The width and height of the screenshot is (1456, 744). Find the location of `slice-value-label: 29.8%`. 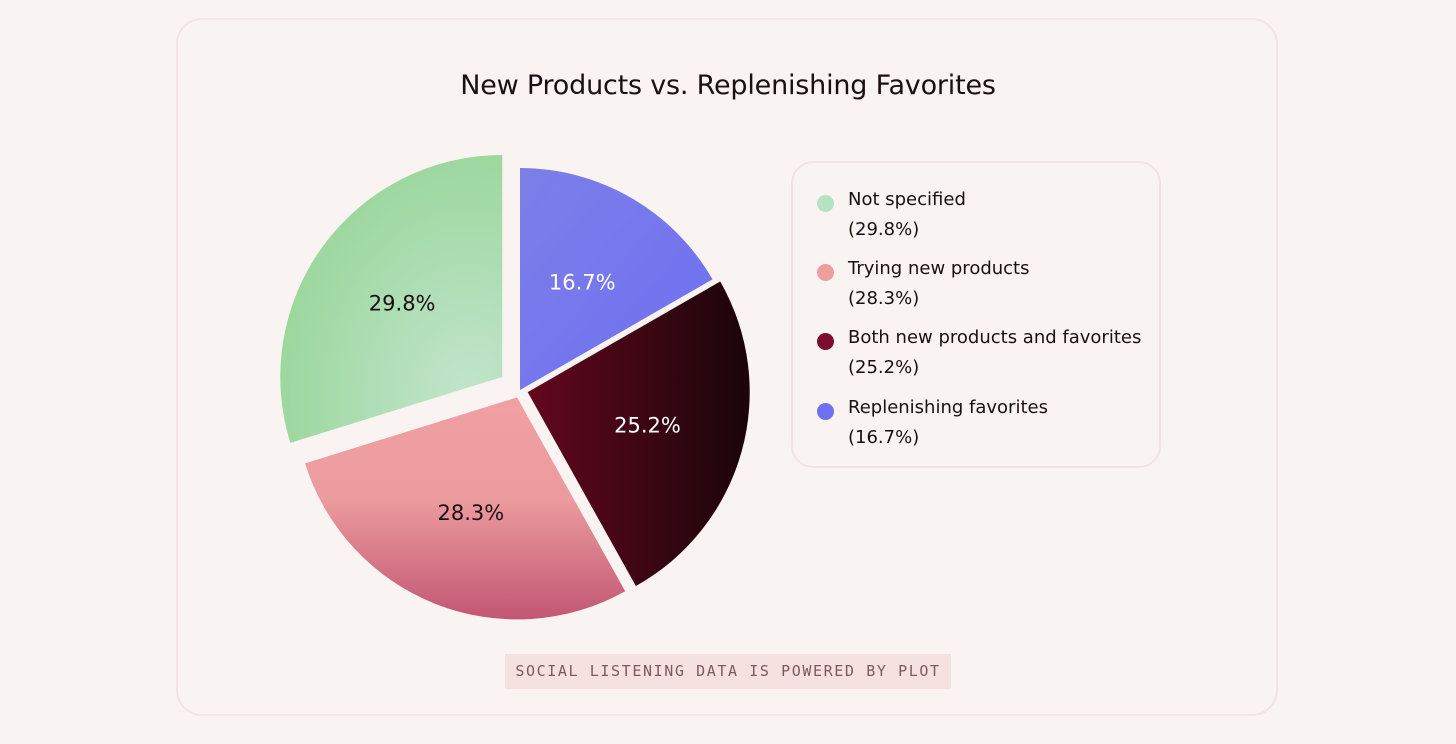

slice-value-label: 29.8% is located at coordinates (402, 303).